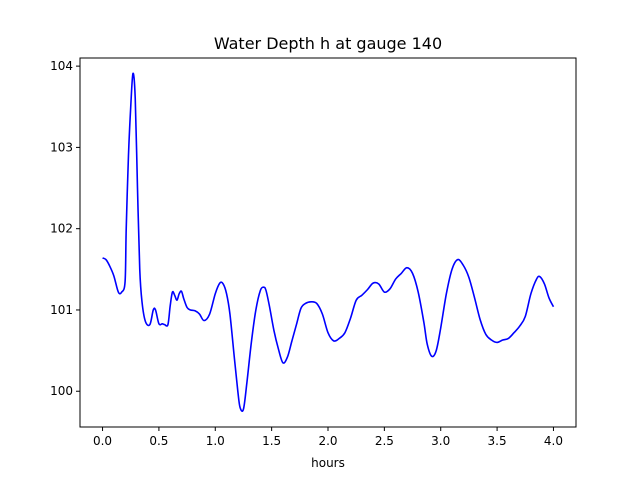 The width and height of the screenshot is (640, 480). I want to click on y-tick-label: 102, so click(61, 229).